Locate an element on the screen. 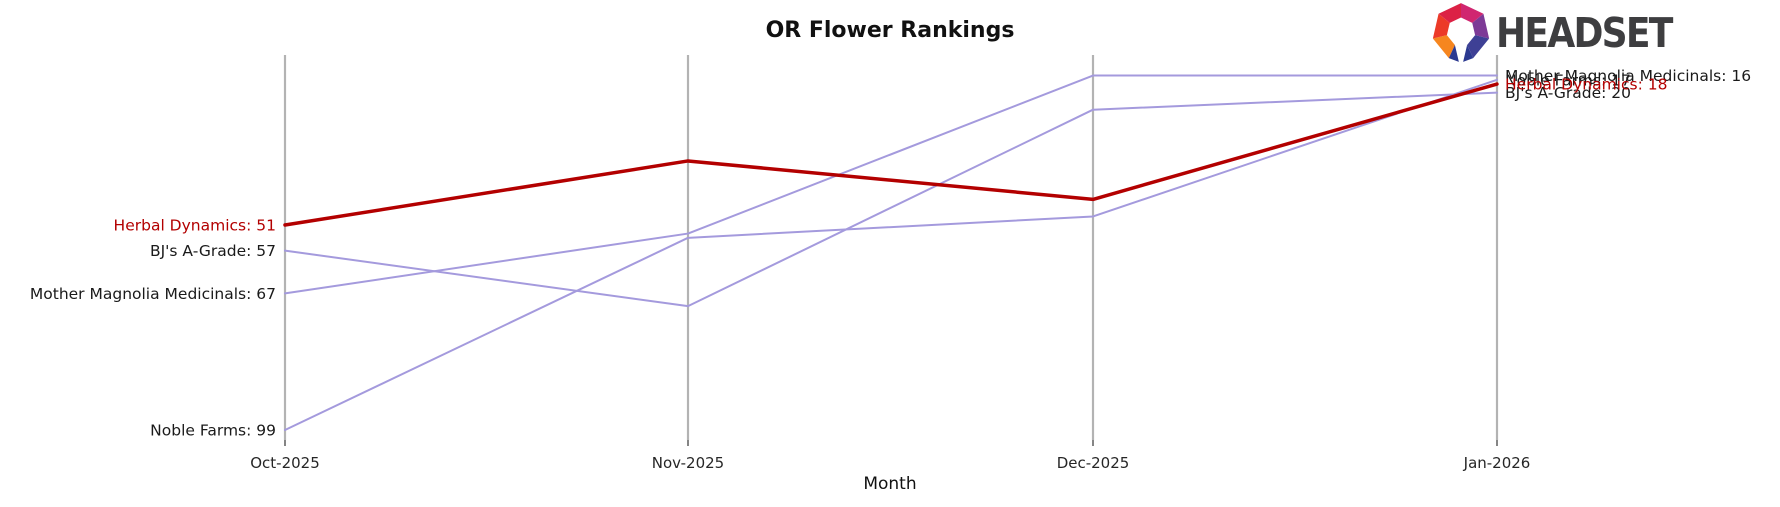 The image size is (1780, 507). chart-title: OR Flower Rankings is located at coordinates (890, 30).